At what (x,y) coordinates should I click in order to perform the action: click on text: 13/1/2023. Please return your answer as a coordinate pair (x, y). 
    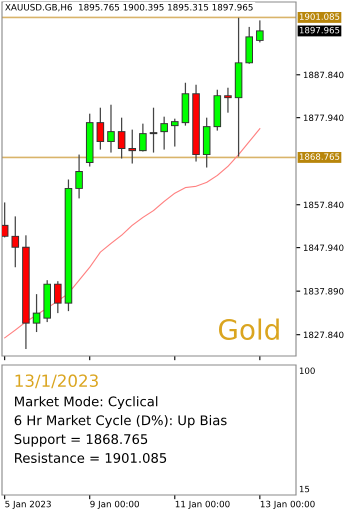
    Looking at the image, I should click on (57, 381).